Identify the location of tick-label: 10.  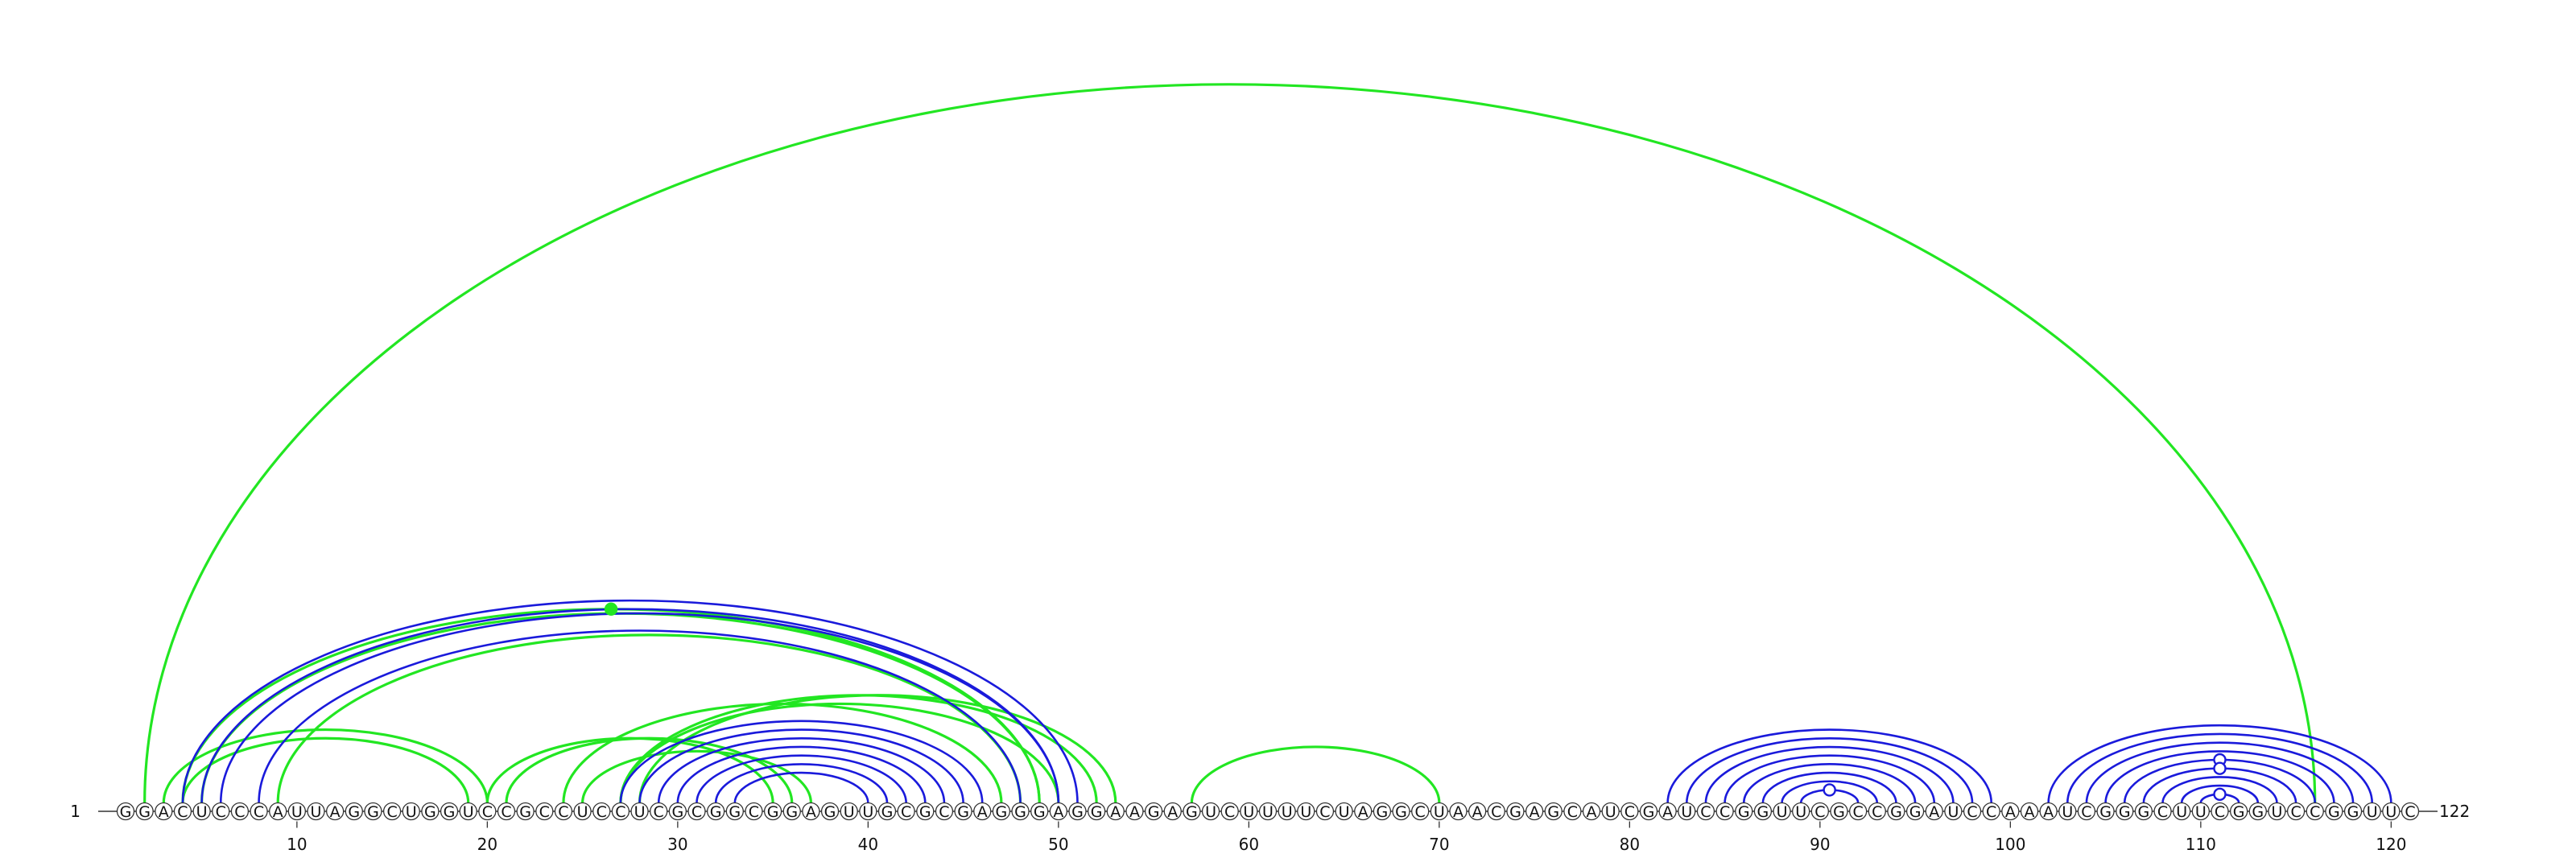
(297, 845).